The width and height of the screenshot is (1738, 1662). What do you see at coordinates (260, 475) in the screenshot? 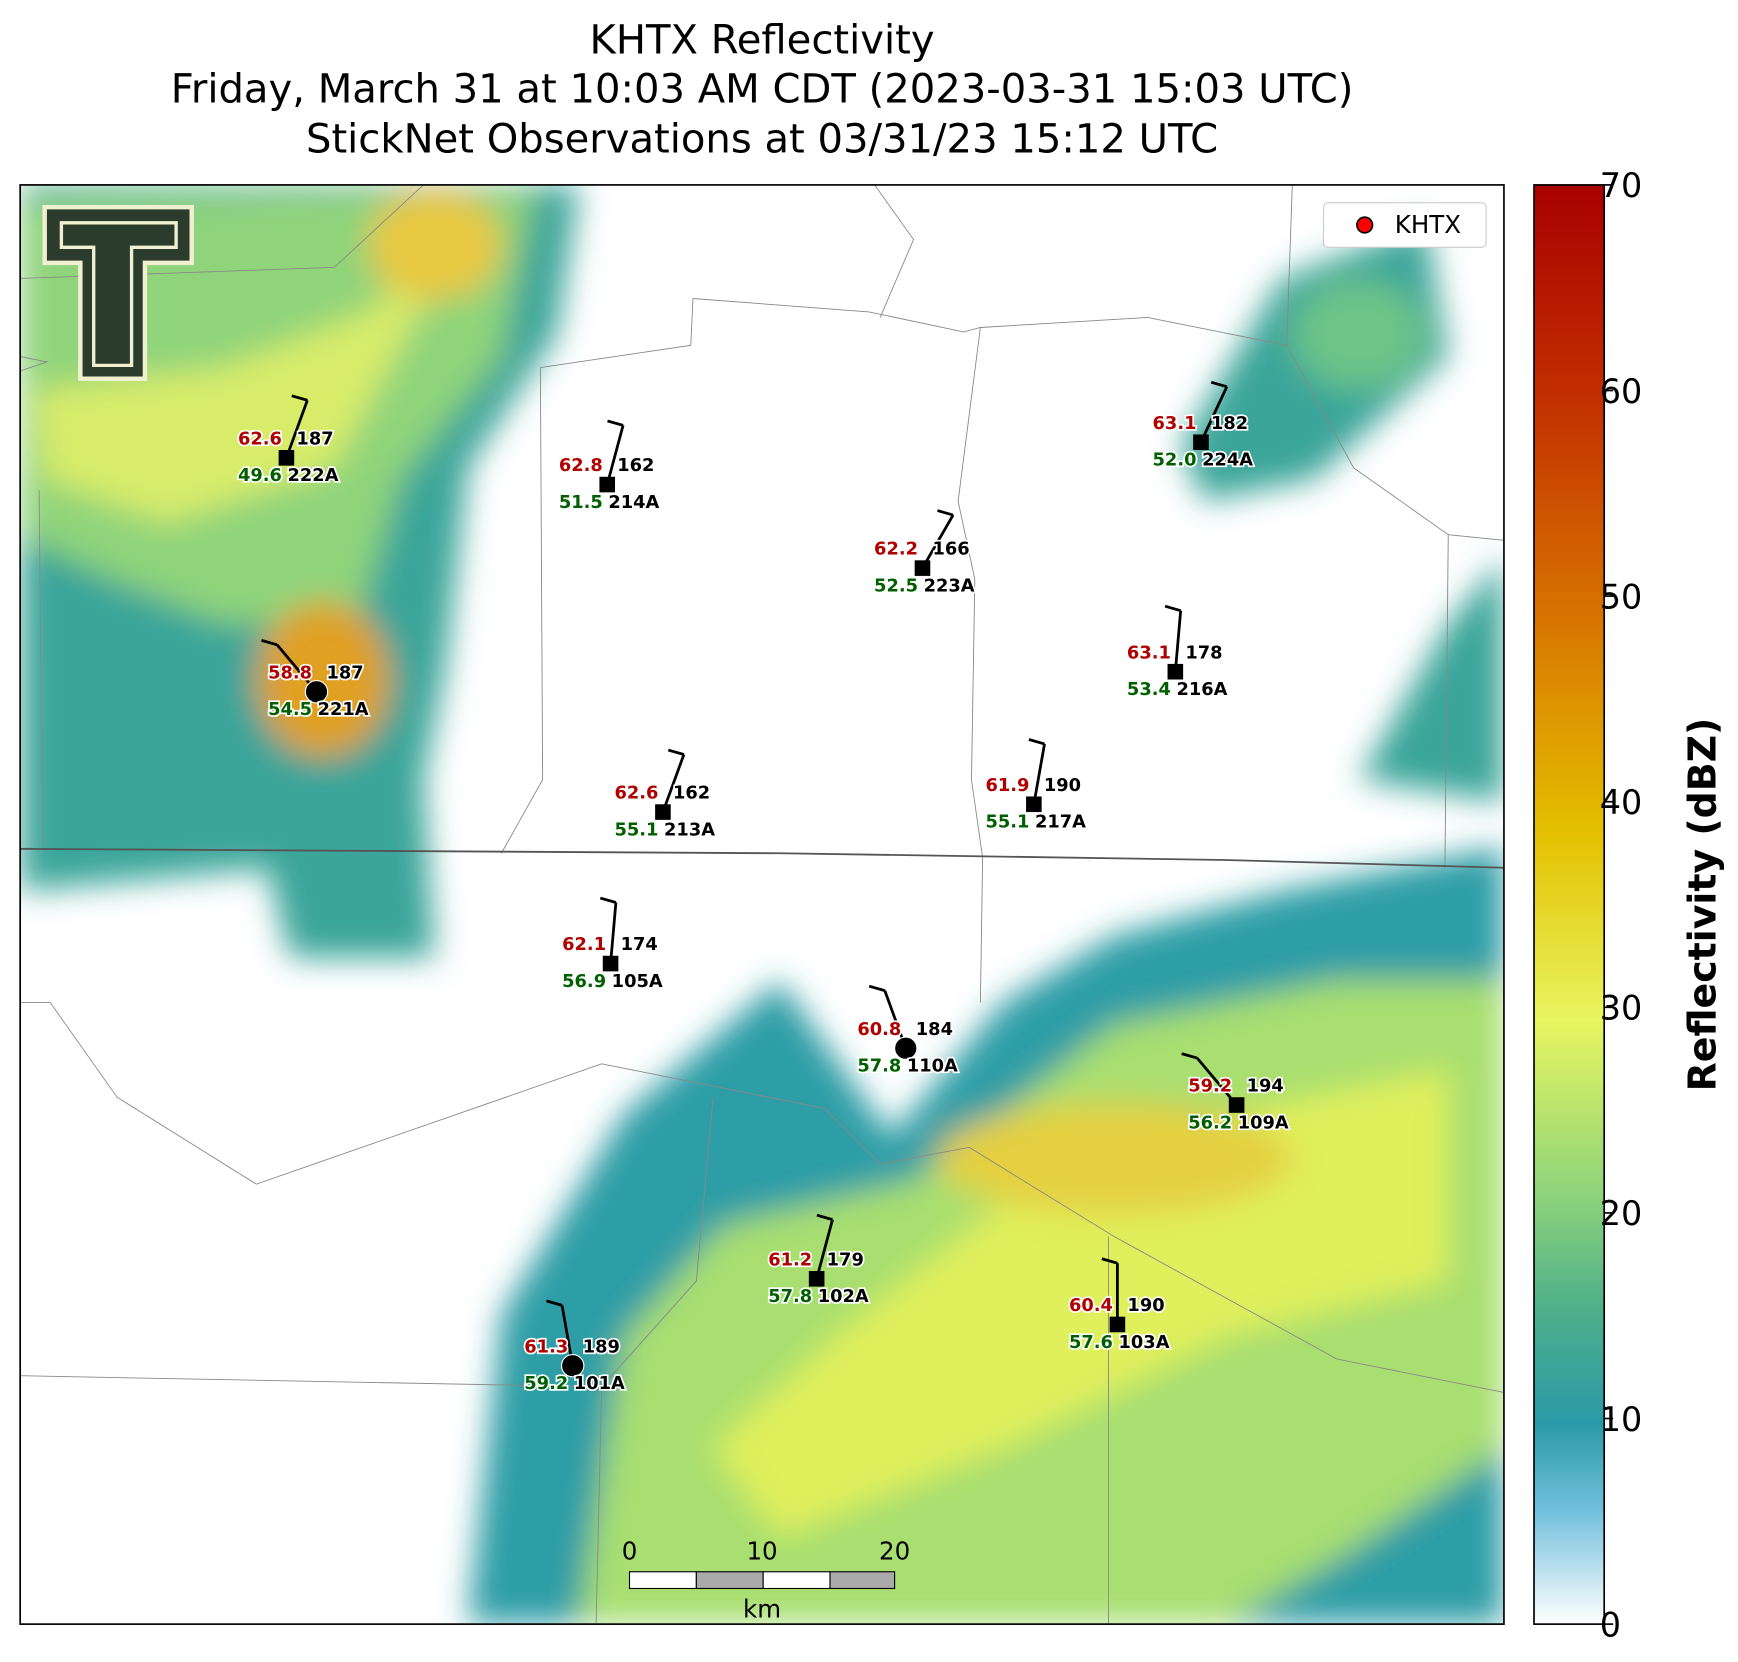
I see `station-dewpoint: 49.6` at bounding box center [260, 475].